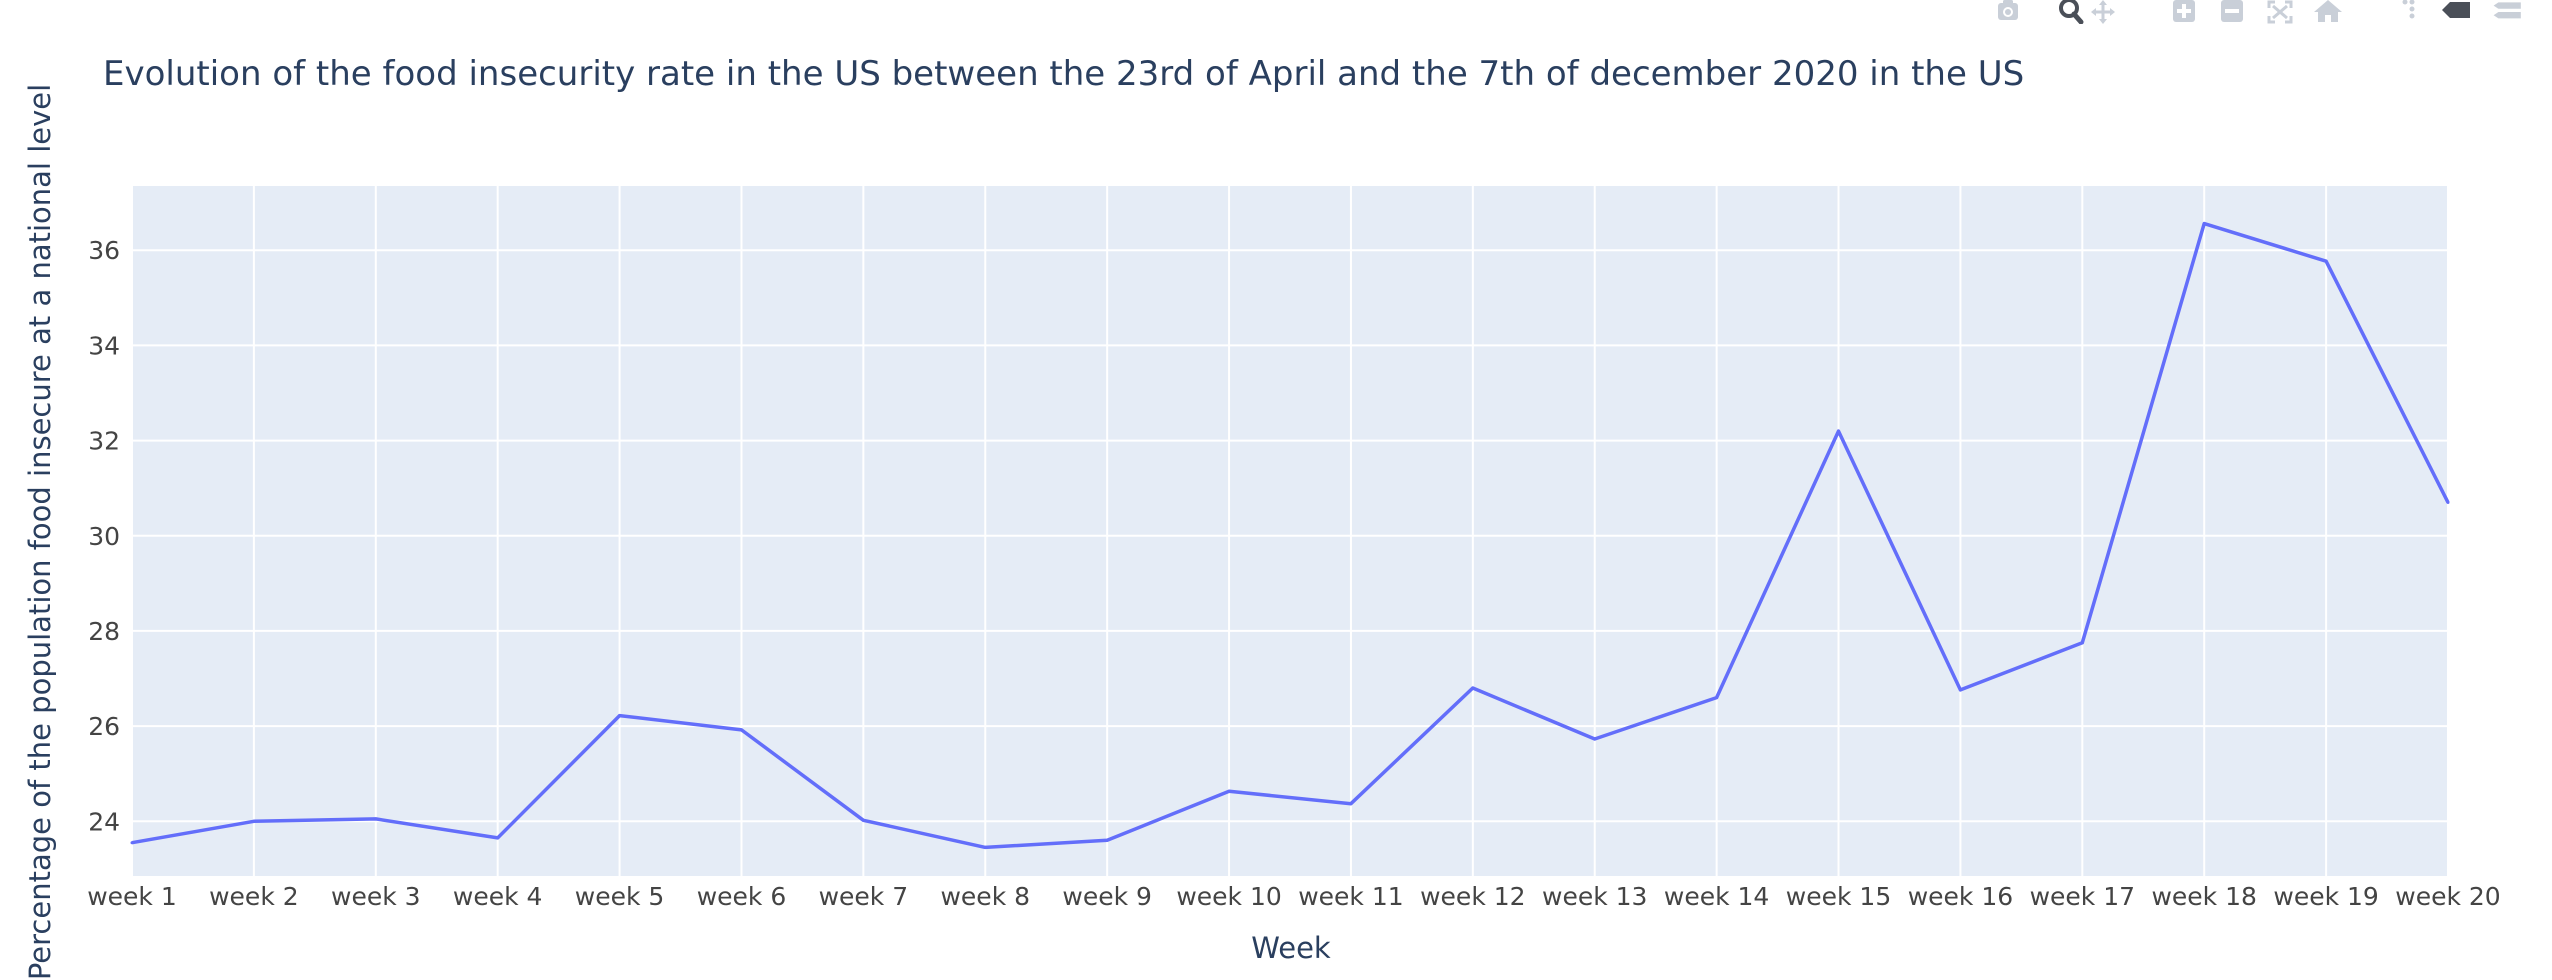 This screenshot has width=2552, height=980. I want to click on x-tick-label: week 17, so click(2082, 896).